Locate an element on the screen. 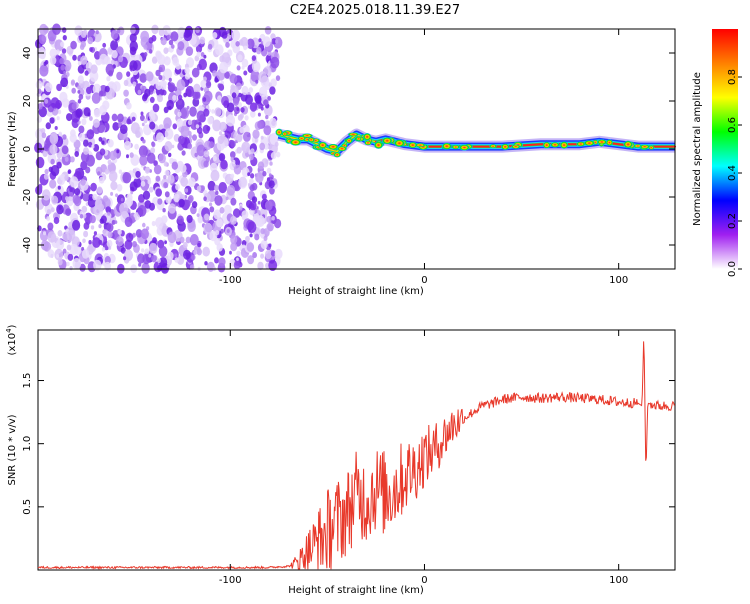 The image size is (750, 604). x-tick-label: 0 is located at coordinates (424, 280).